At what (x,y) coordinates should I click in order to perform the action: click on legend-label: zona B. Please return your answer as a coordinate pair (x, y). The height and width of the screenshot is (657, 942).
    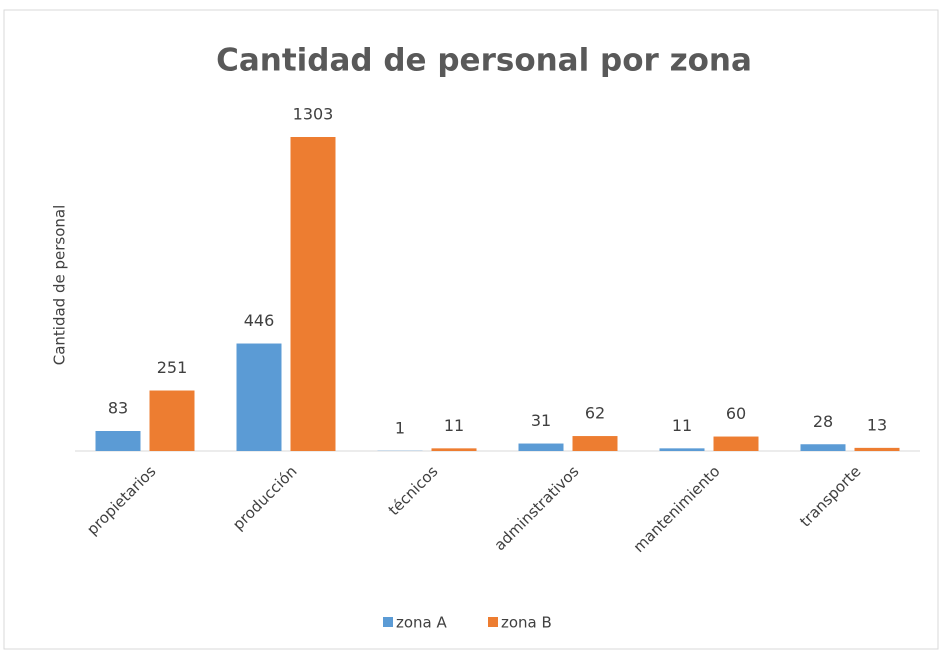
    Looking at the image, I should click on (526, 623).